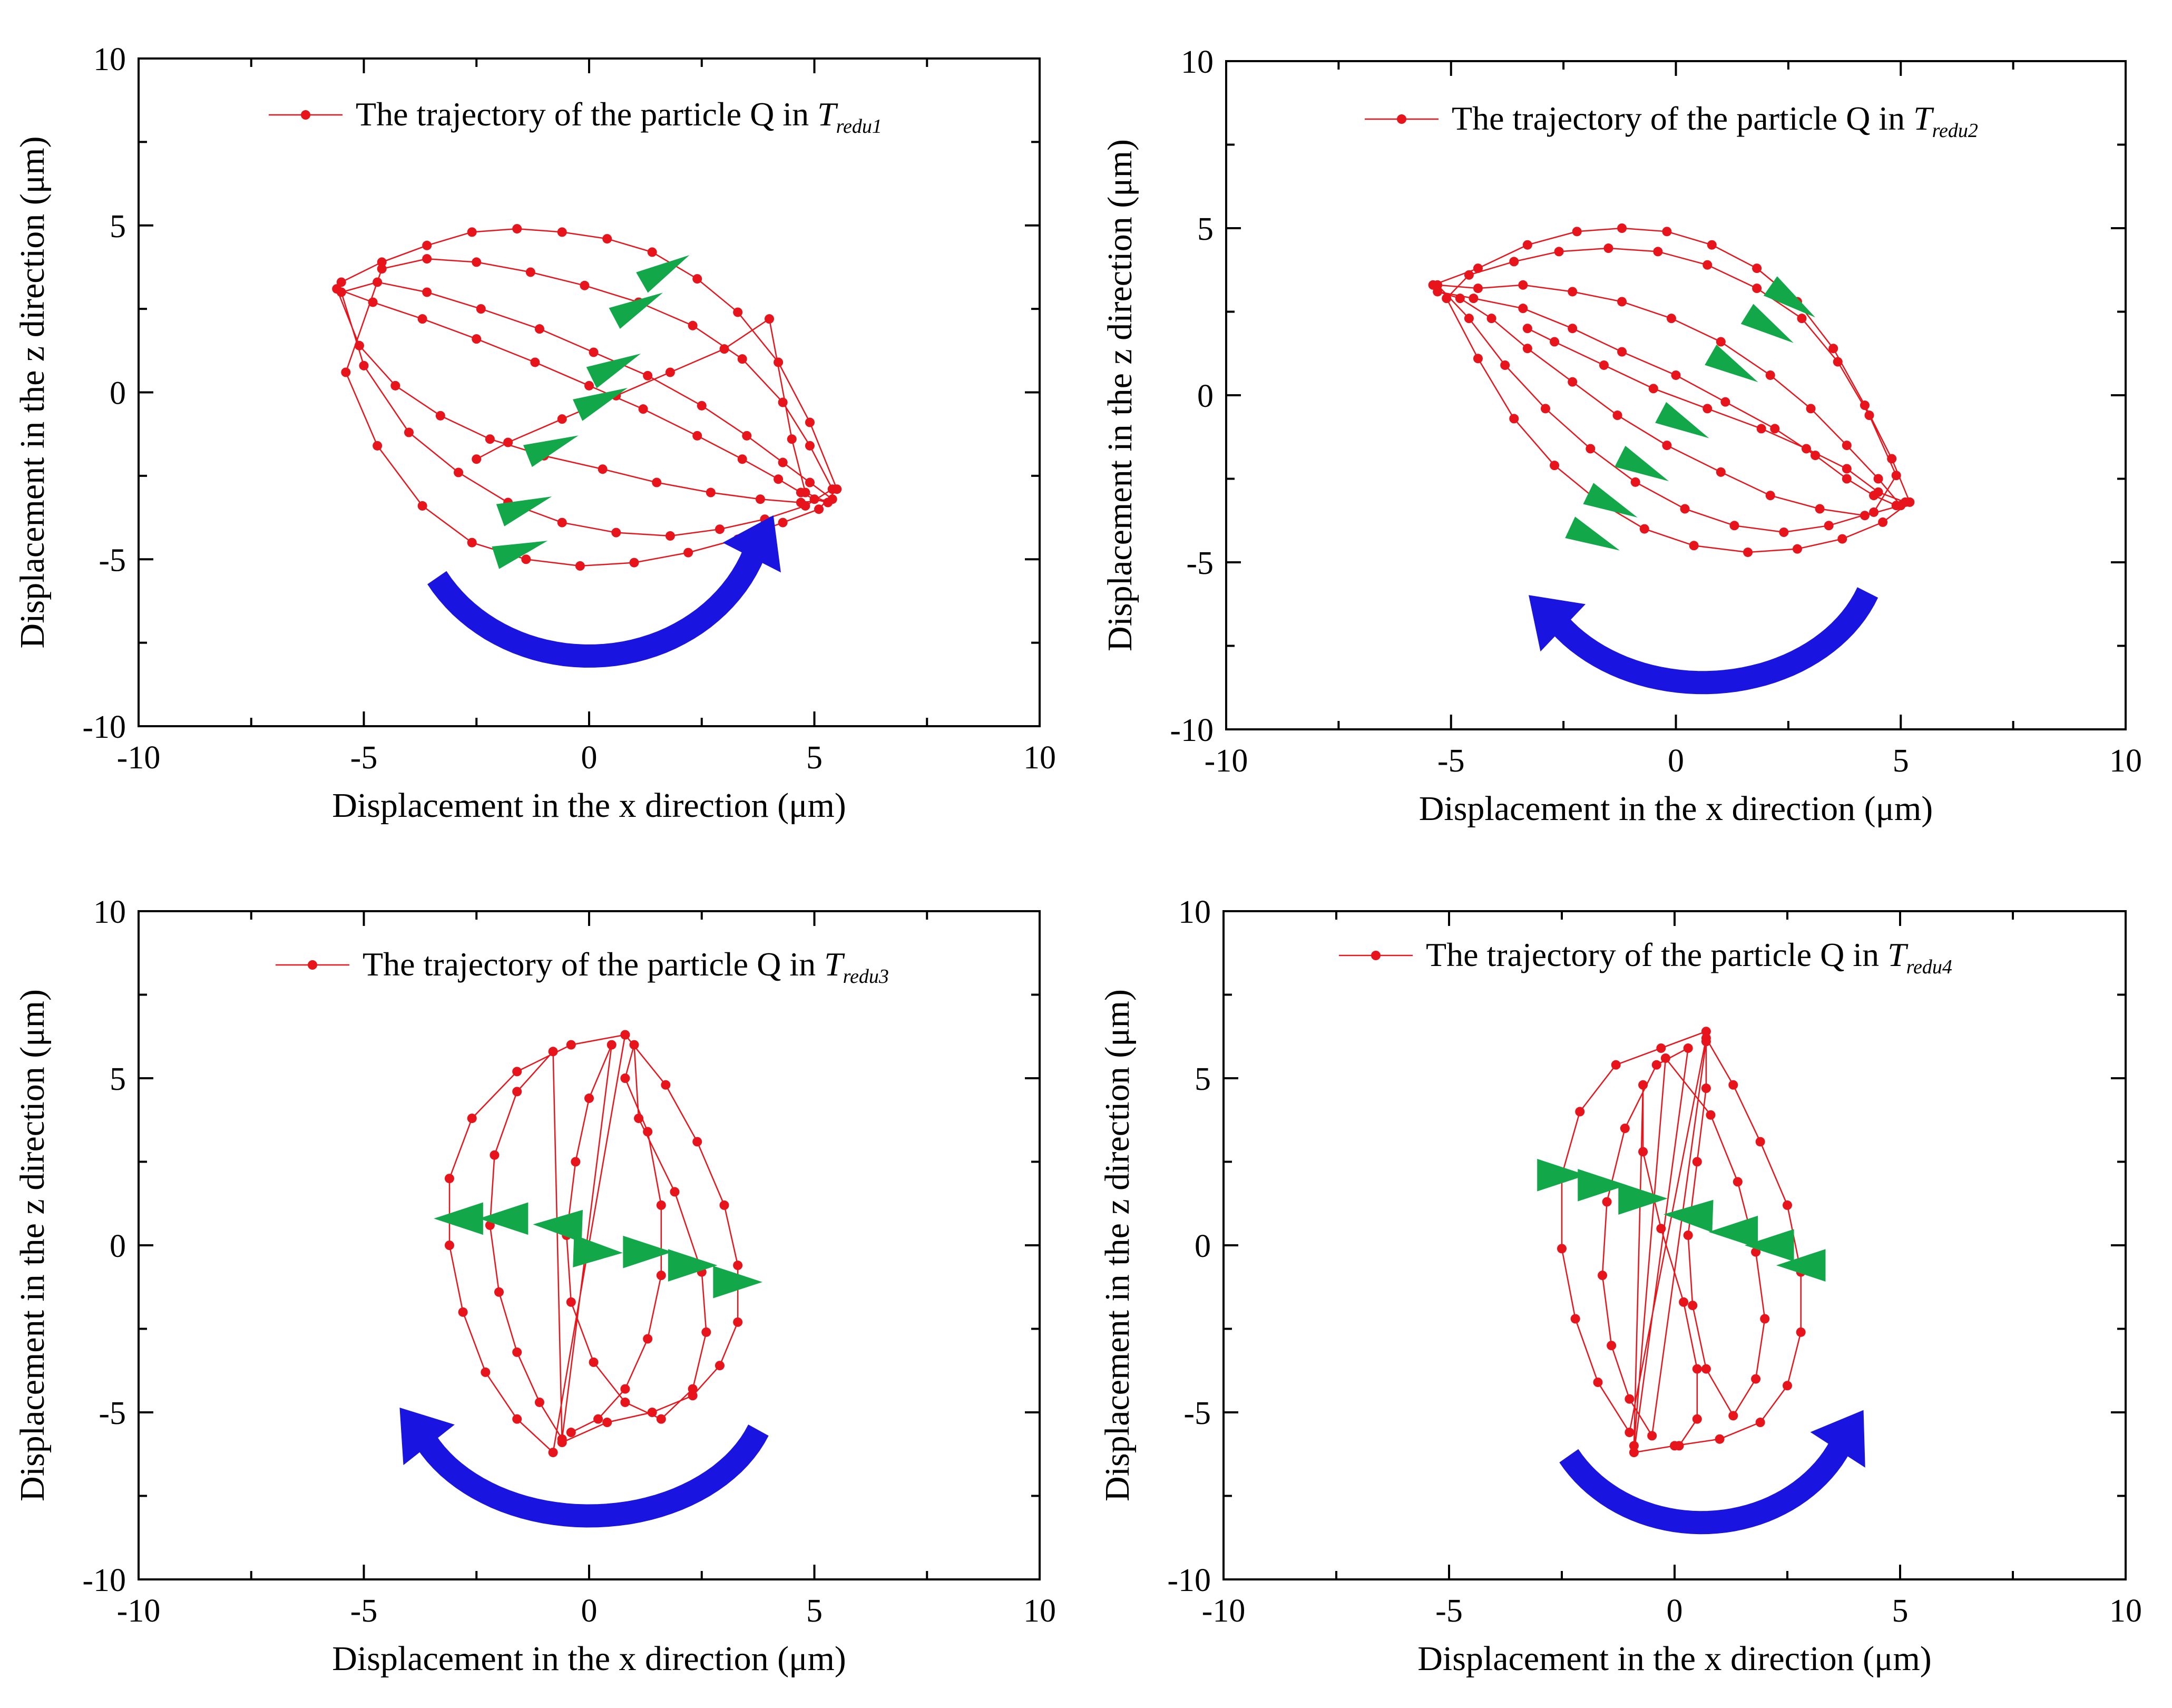 This screenshot has height=1708, width=2172. What do you see at coordinates (1205, 396) in the screenshot?
I see `panel-top-right-ytick-label: 0` at bounding box center [1205, 396].